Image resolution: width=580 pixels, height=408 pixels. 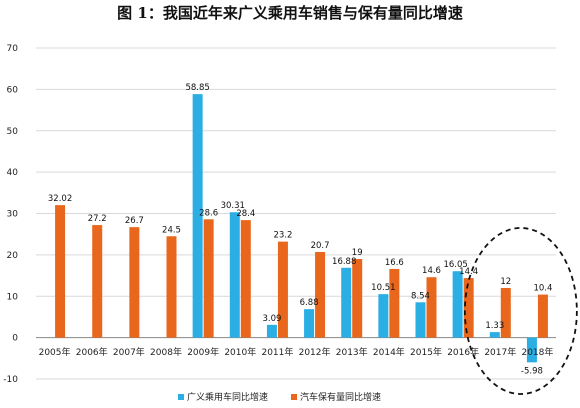 I want to click on data-label: 12, so click(x=505, y=282).